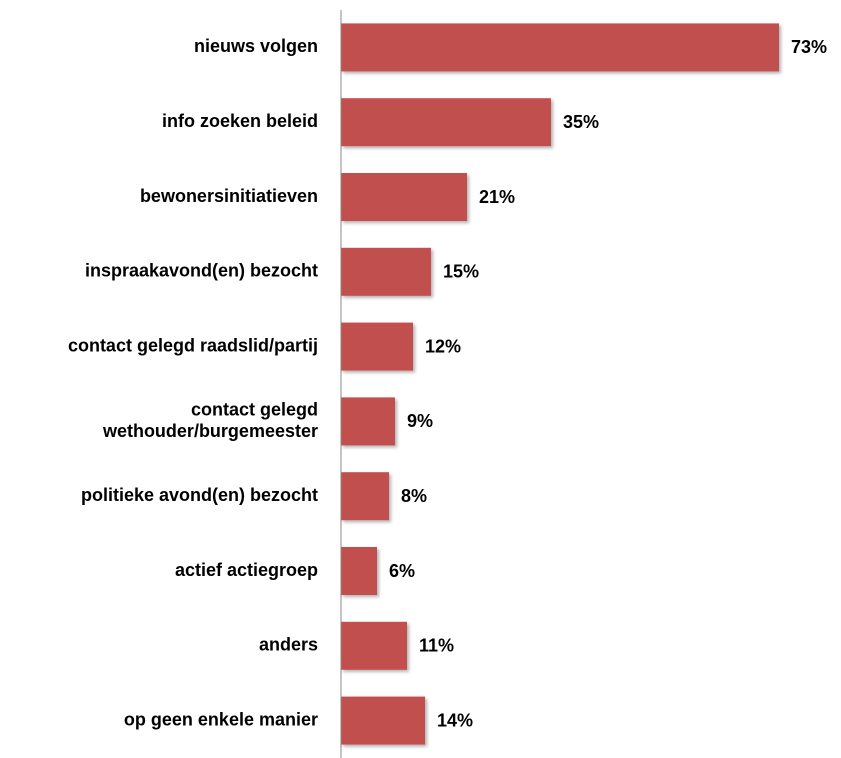 The height and width of the screenshot is (758, 841). Describe the element at coordinates (246, 570) in the screenshot. I see `category-label: actief actiegroep` at that location.